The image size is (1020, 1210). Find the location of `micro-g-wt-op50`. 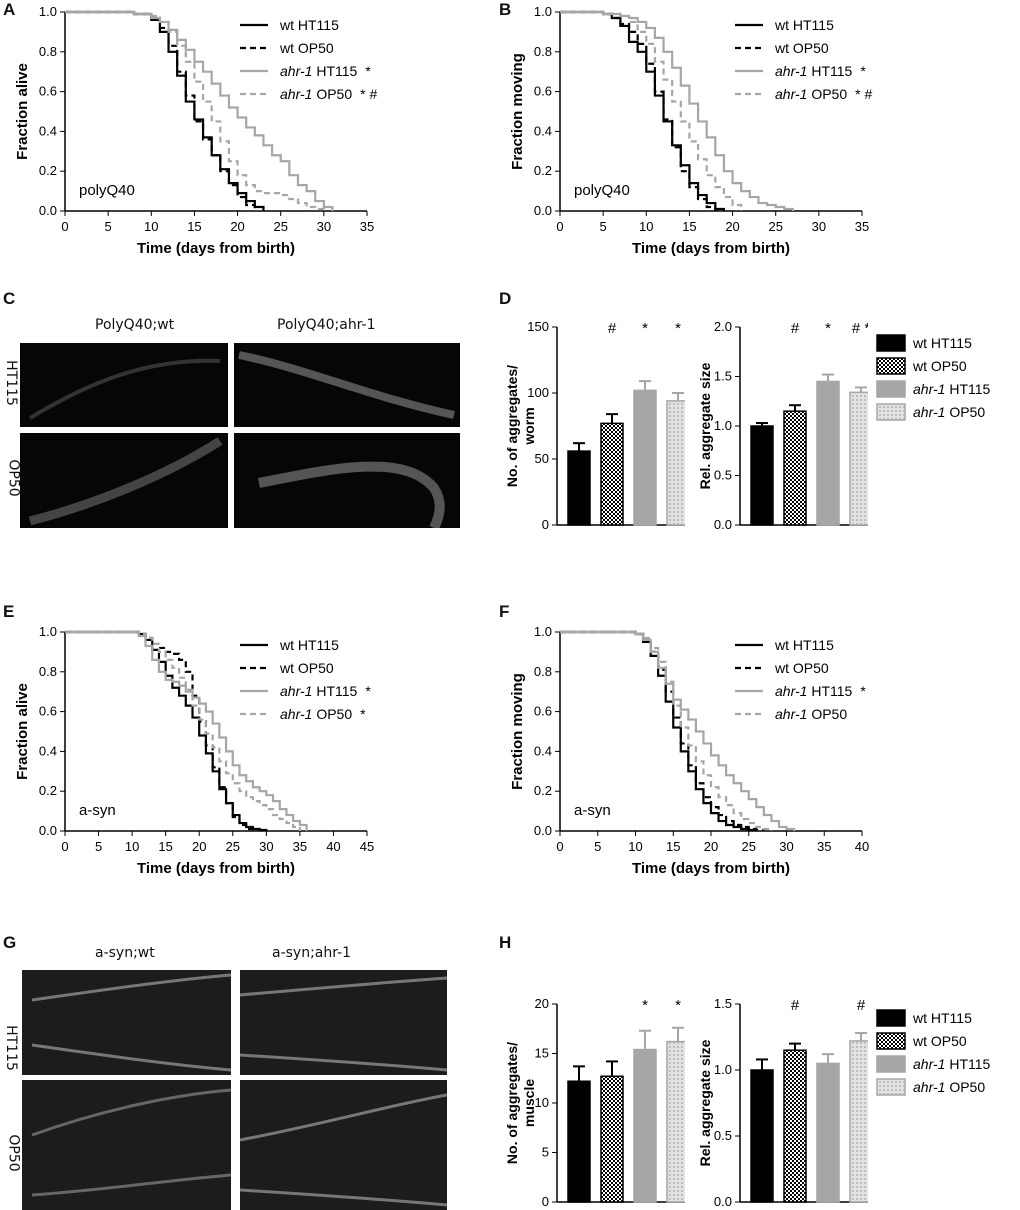

micro-g-wt-op50 is located at coordinates (126, 1145).